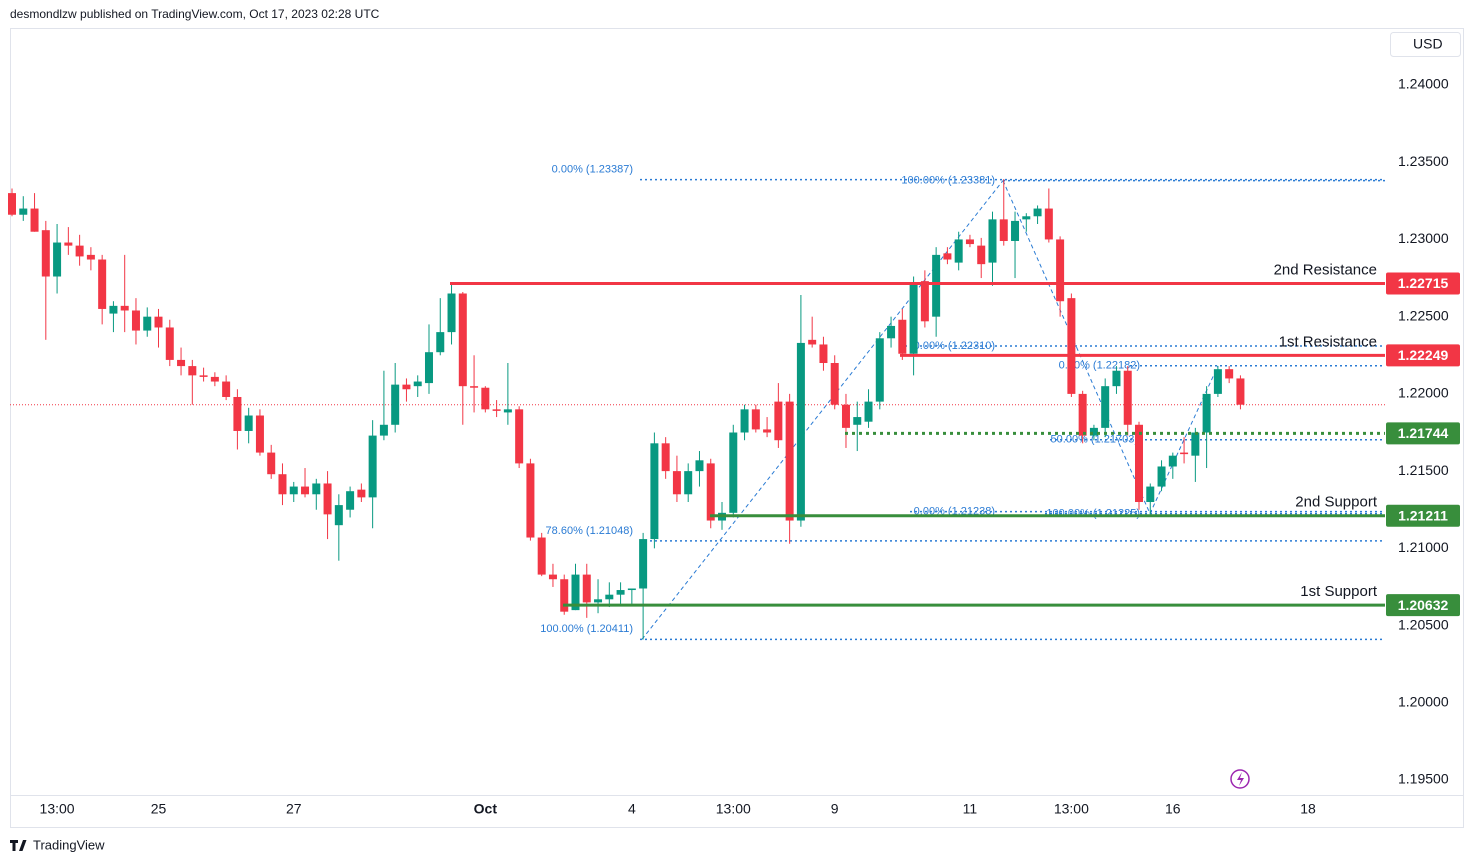 Image resolution: width=1474 pixels, height=863 pixels. Describe the element at coordinates (1423, 161) in the screenshot. I see `y-tick-label: 1.23500` at that location.